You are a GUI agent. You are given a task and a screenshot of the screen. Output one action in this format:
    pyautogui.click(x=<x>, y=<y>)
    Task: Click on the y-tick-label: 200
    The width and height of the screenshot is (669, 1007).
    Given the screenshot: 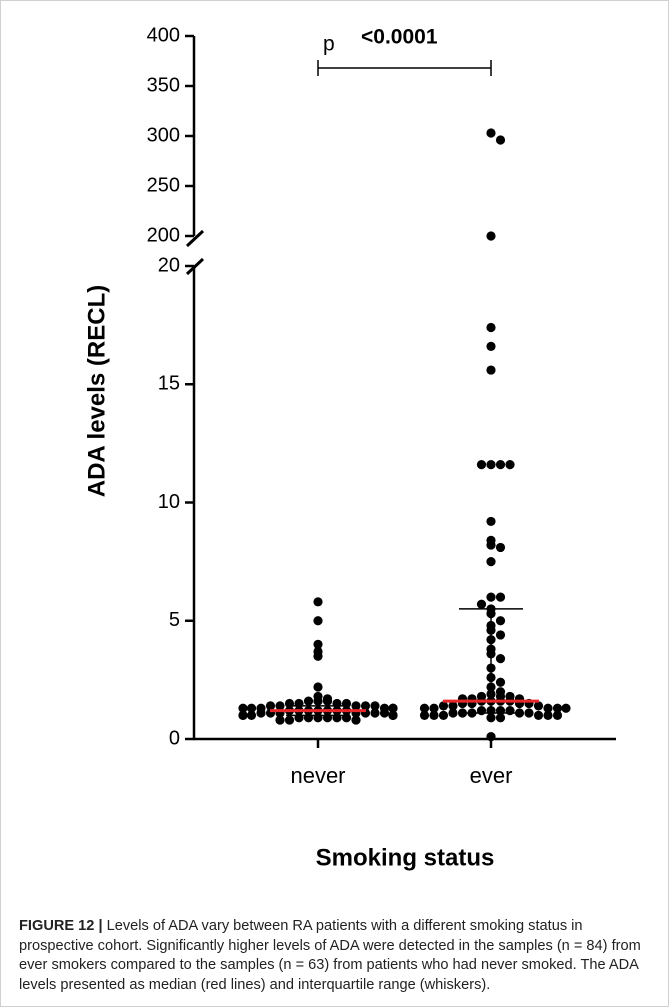 What is the action you would take?
    pyautogui.click(x=163, y=235)
    